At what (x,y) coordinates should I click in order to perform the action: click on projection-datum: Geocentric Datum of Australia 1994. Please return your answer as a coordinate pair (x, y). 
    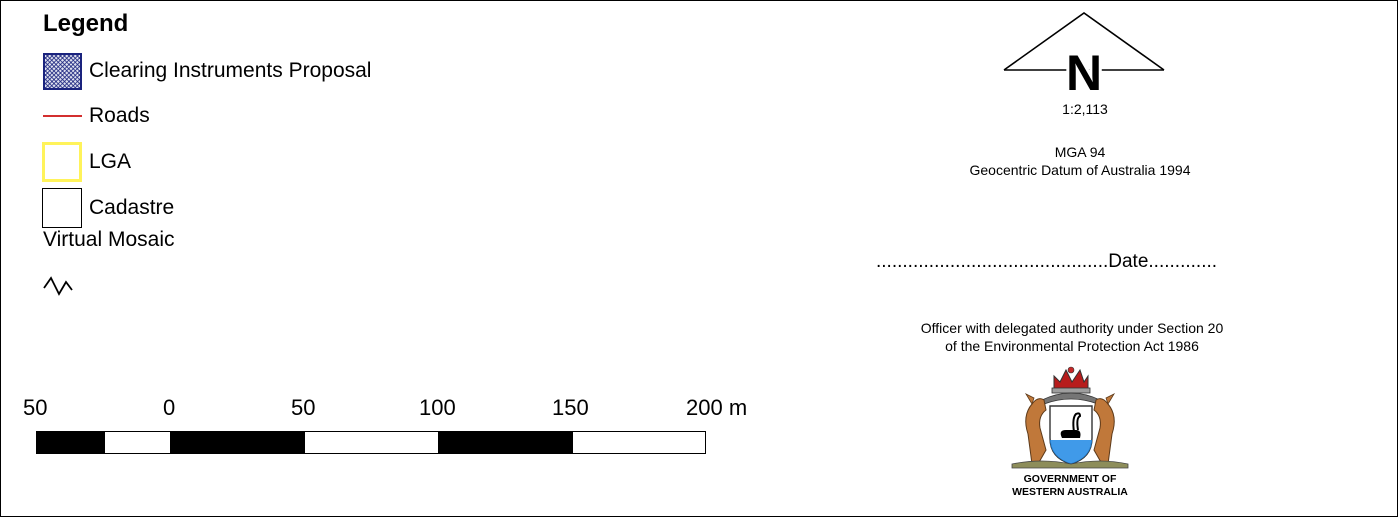
    Looking at the image, I should click on (1080, 170).